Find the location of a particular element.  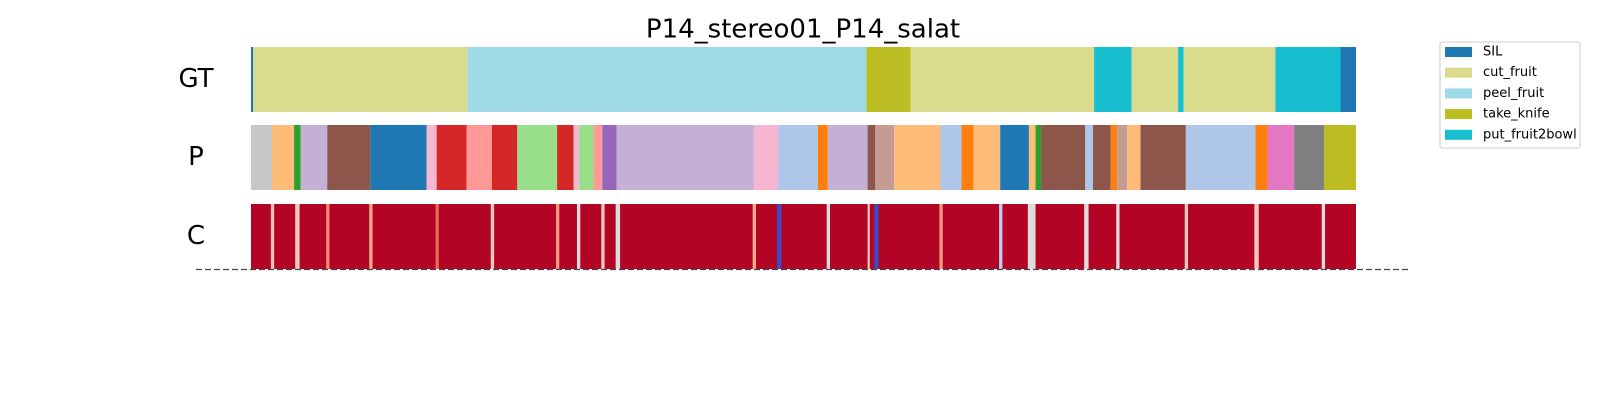

legend-label: take_knife is located at coordinates (1516, 114).